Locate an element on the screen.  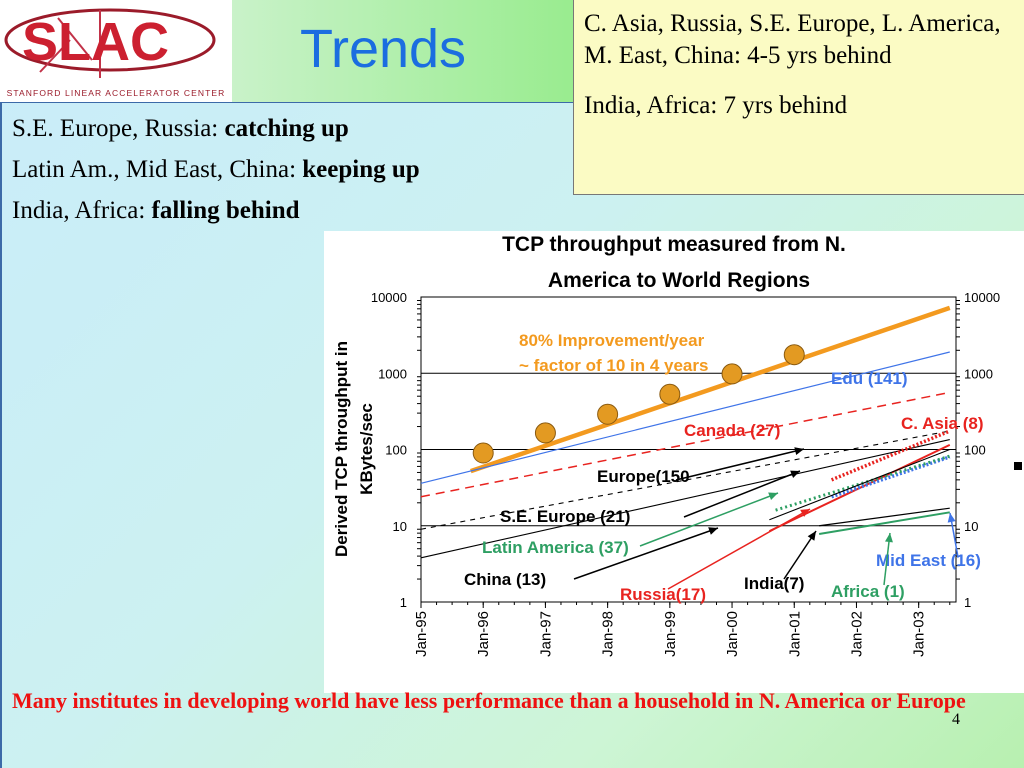
page-number: 4 is located at coordinates (956, 719).